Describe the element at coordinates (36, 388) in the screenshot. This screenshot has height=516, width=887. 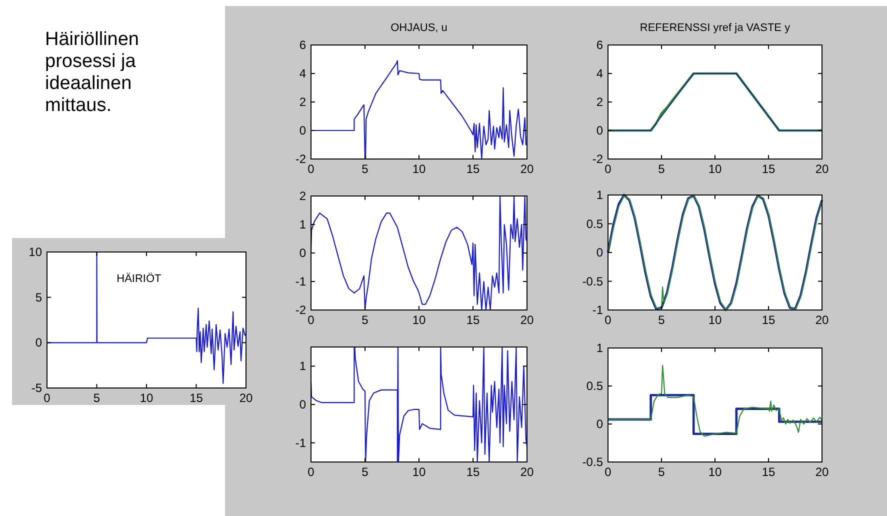
I see `y-tick-label: -5` at that location.